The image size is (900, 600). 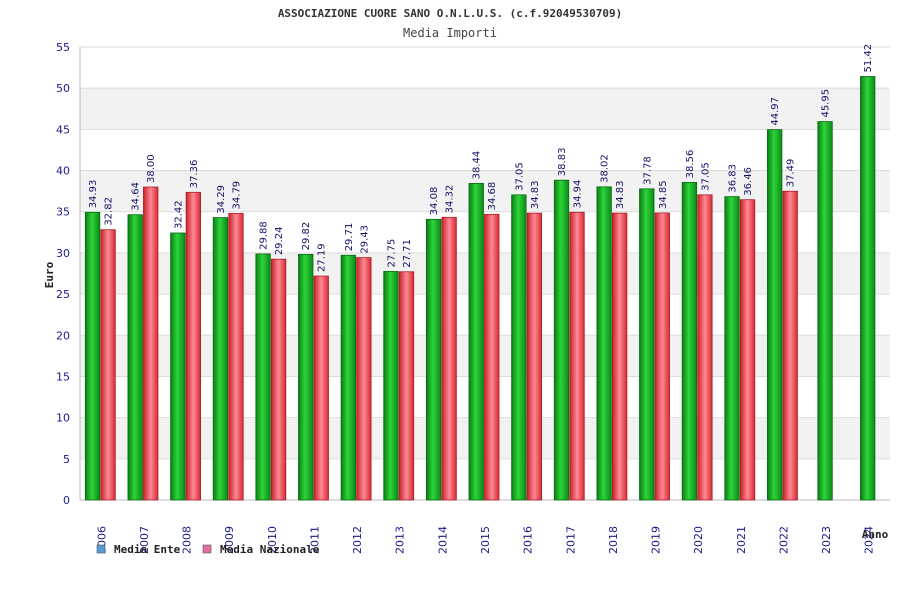 I want to click on data-label: 34.83, so click(x=535, y=194).